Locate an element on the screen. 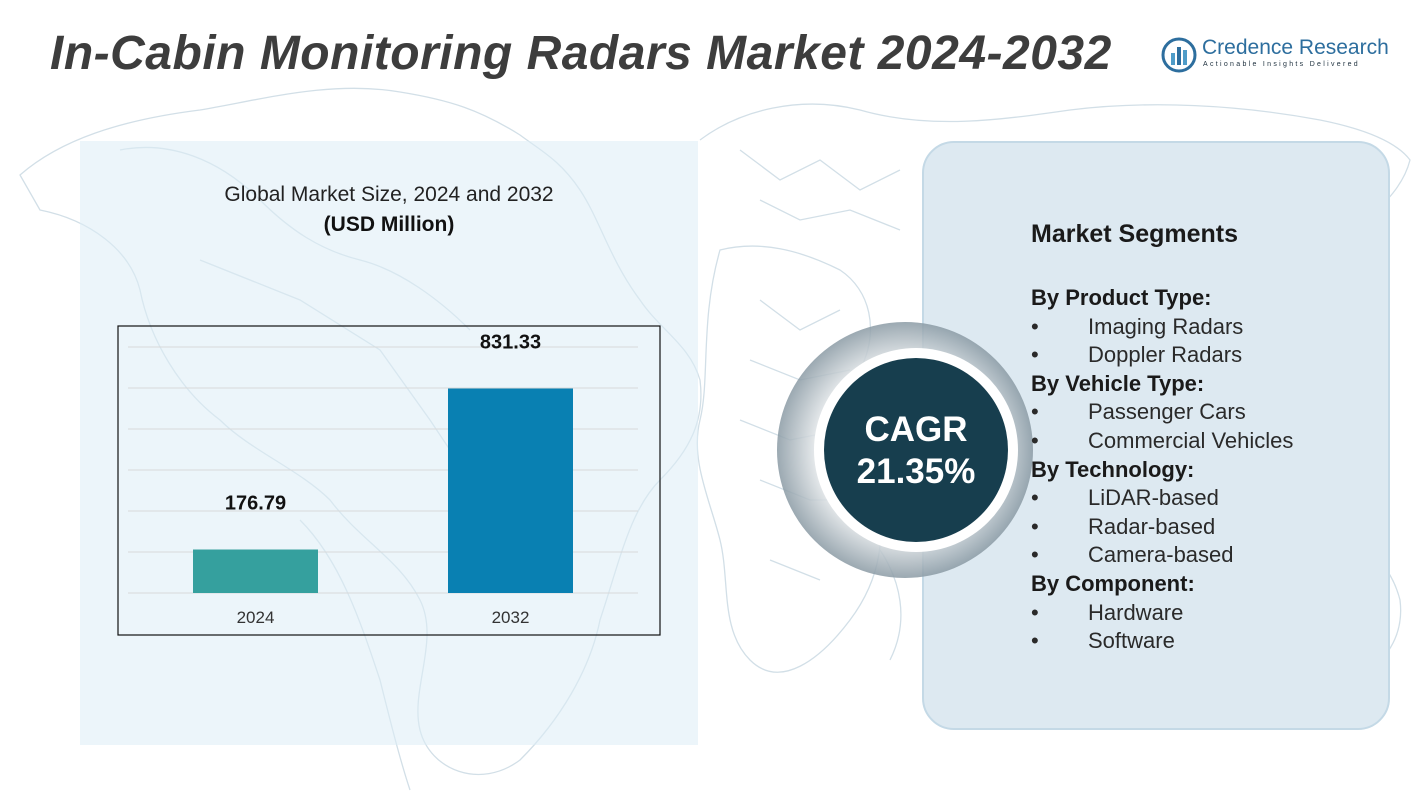  x-tick-label-2032: 2032 is located at coordinates (511, 617).